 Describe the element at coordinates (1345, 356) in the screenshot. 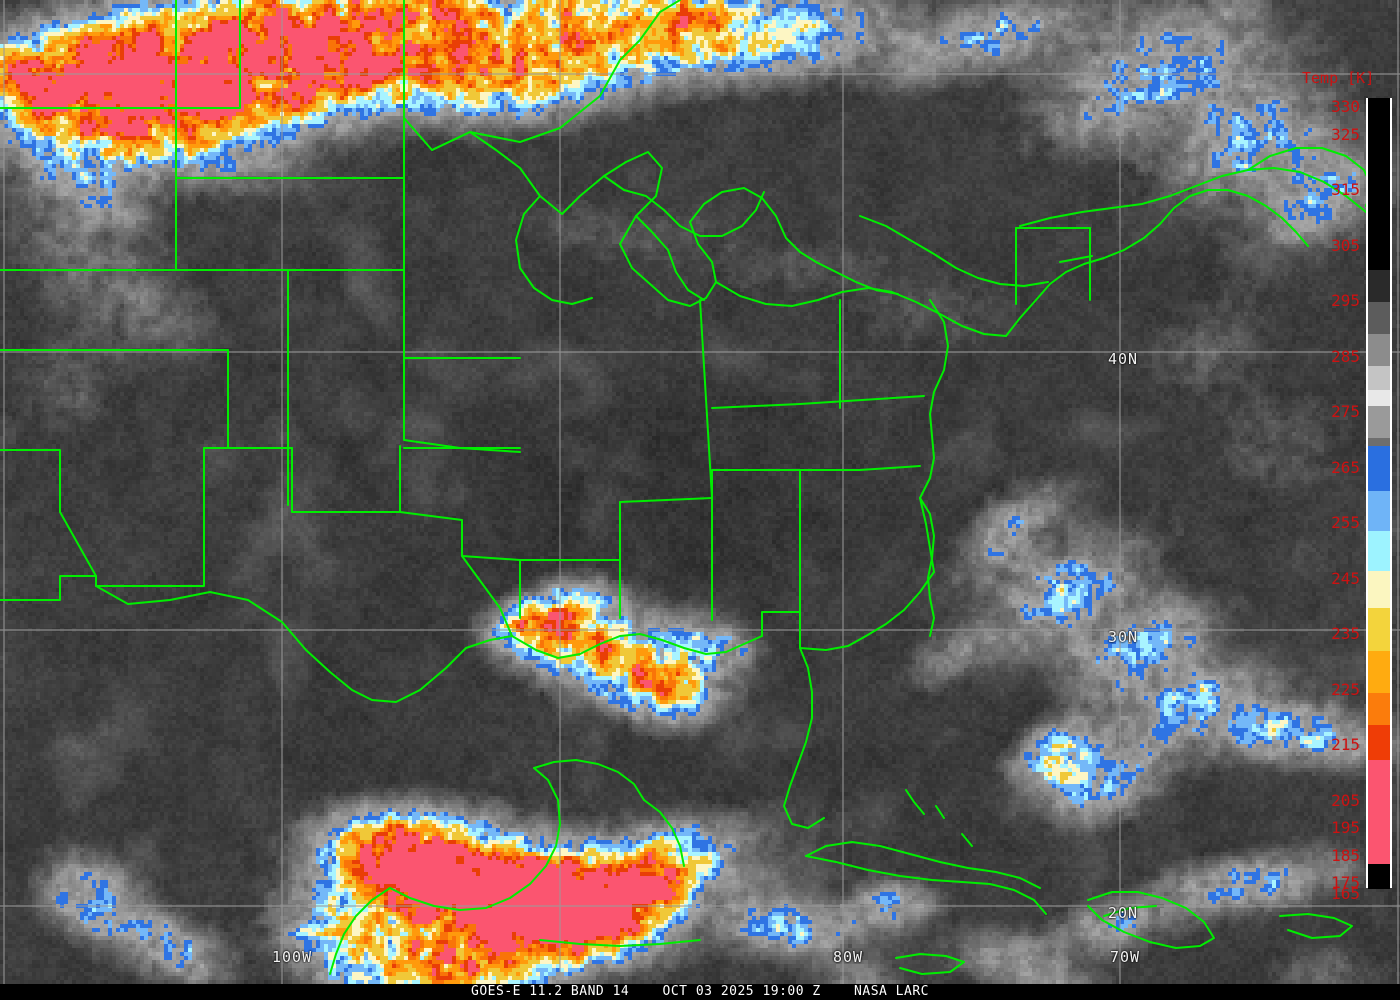

I see `legend-tick-label: 285` at that location.